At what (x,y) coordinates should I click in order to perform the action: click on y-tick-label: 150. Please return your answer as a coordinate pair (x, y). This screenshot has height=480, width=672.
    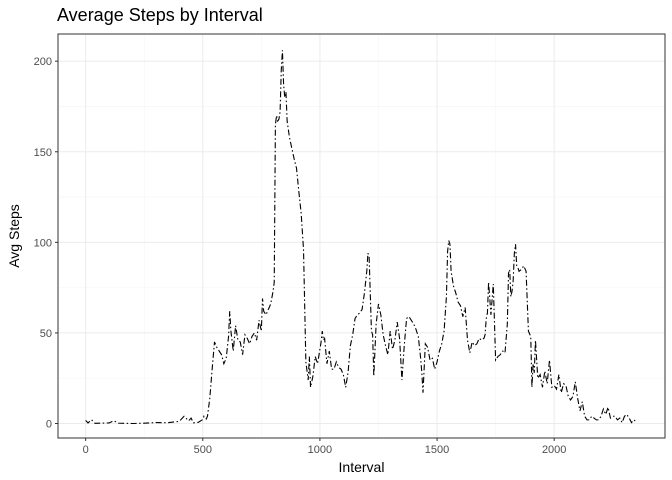
    Looking at the image, I should click on (43, 153).